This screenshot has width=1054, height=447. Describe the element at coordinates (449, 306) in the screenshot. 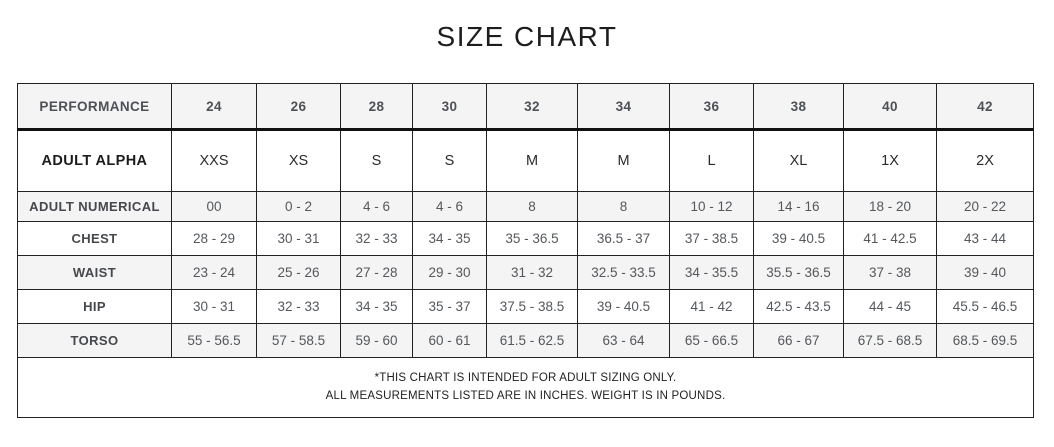

I see `size-value-cell: 35 - 37` at that location.